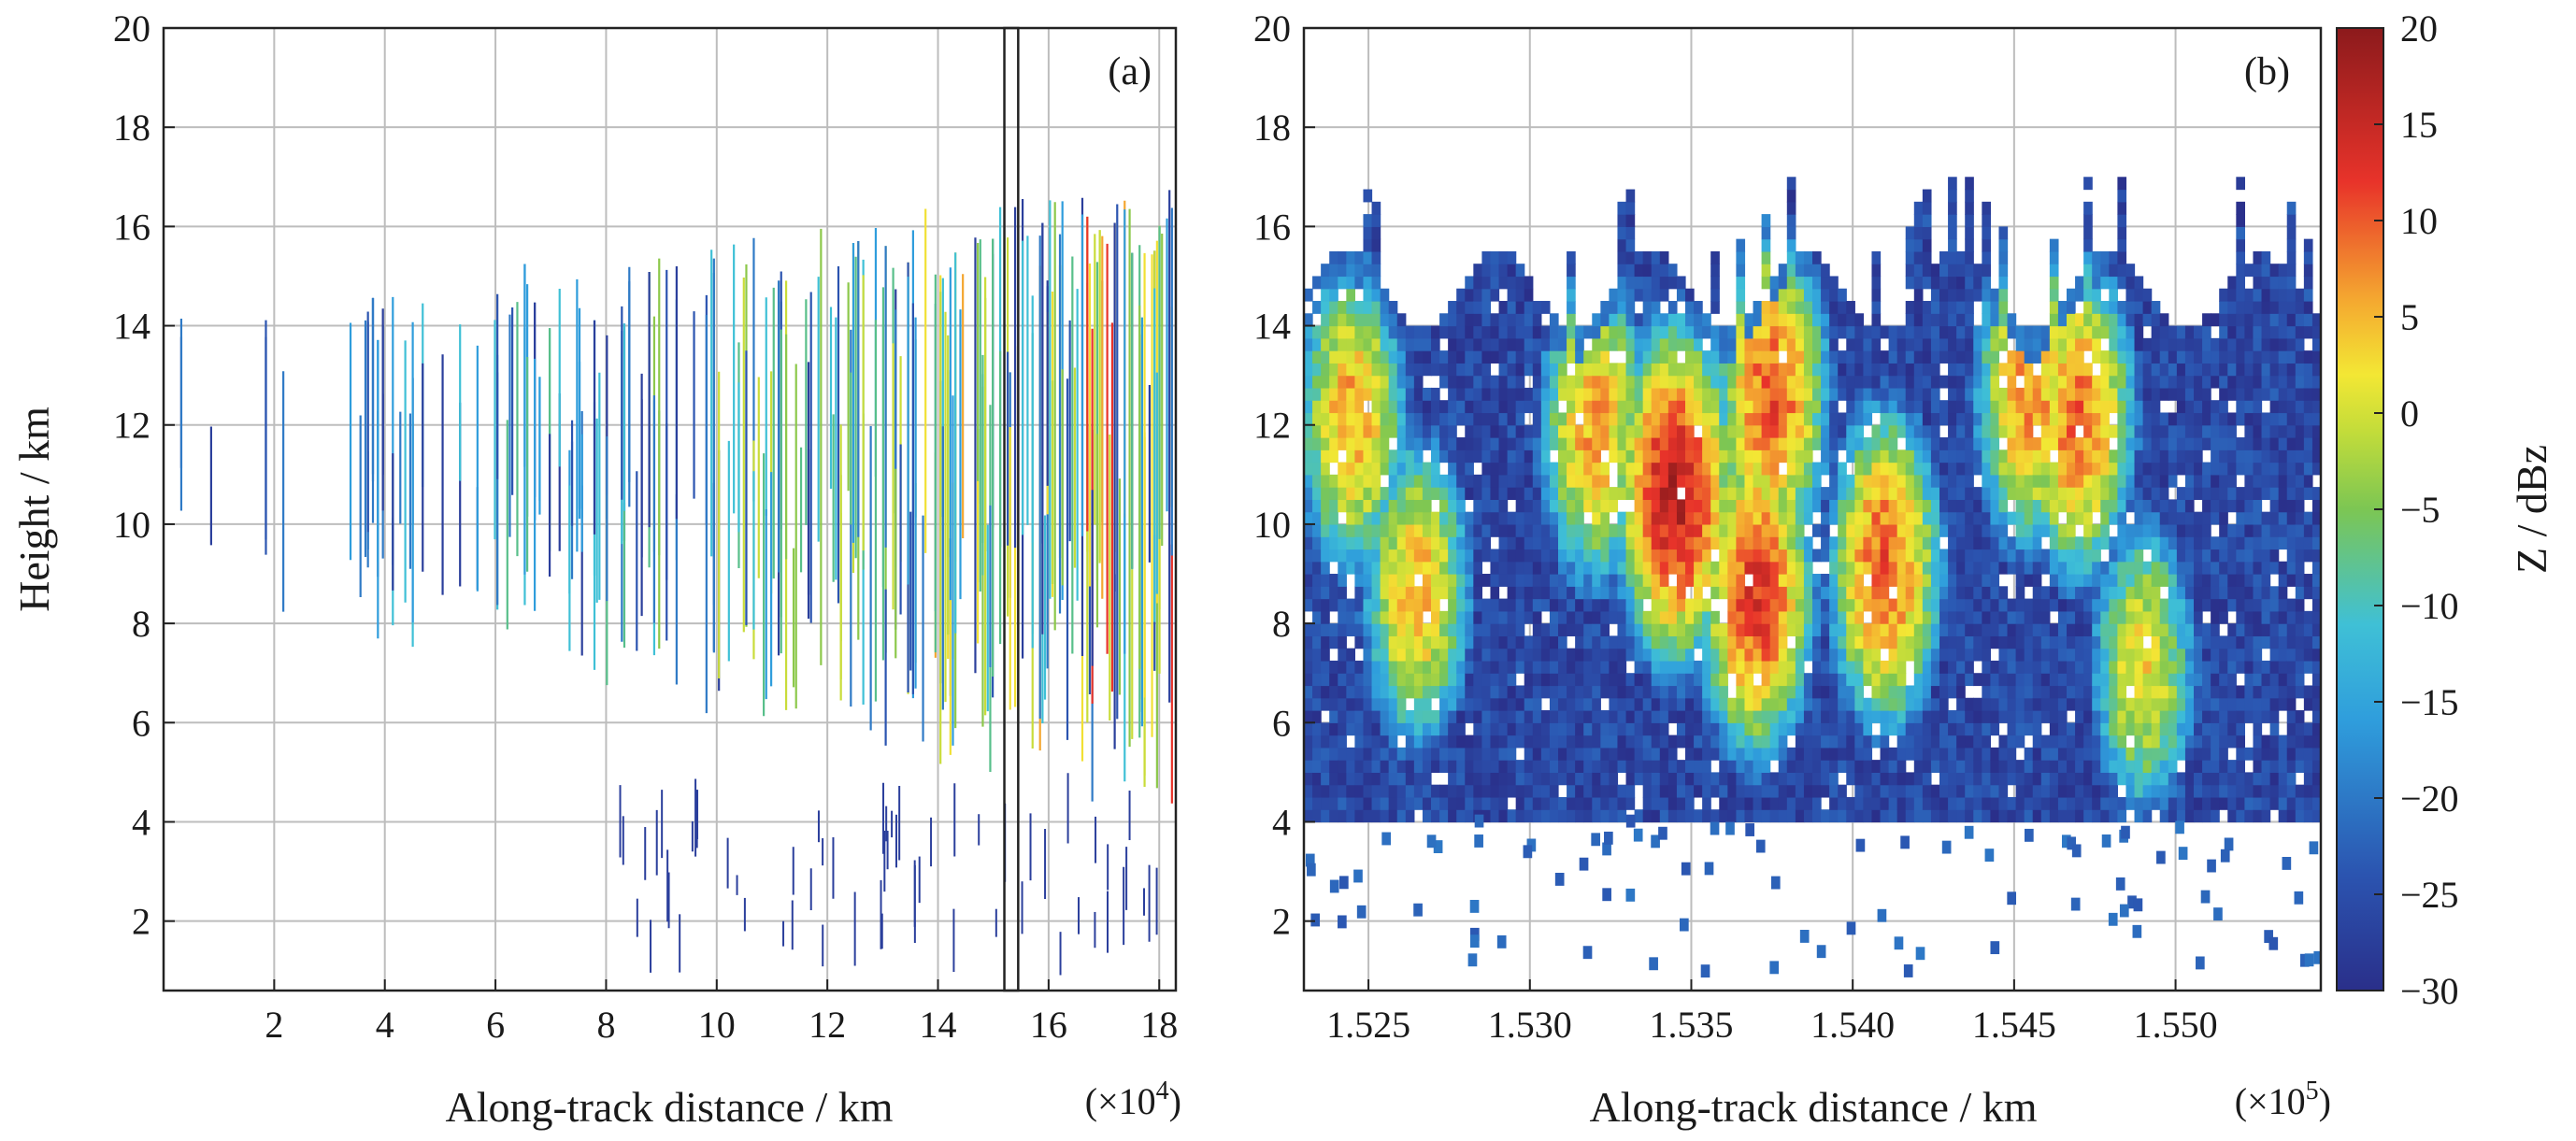  What do you see at coordinates (1723, 568) in the screenshot?
I see `panel-b-cell-2069` at bounding box center [1723, 568].